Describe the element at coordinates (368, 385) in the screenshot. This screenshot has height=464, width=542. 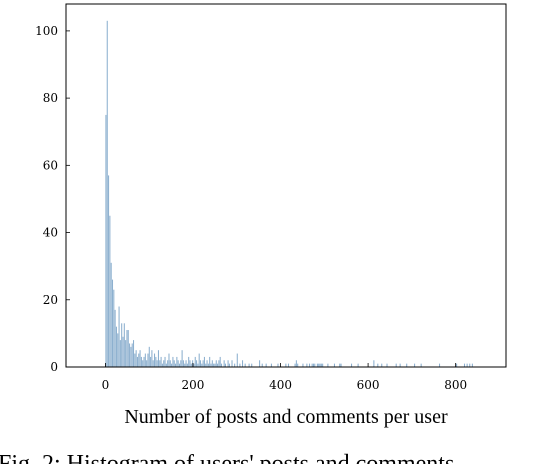
I see `x-tick-label: 600` at that location.